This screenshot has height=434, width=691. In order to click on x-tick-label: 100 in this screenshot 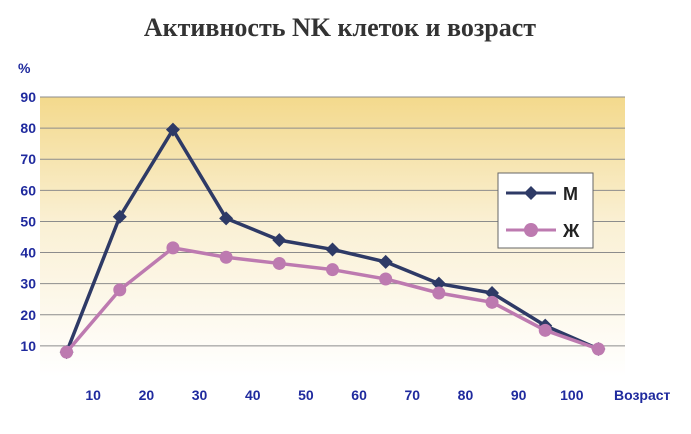, I will do `click(572, 395)`.